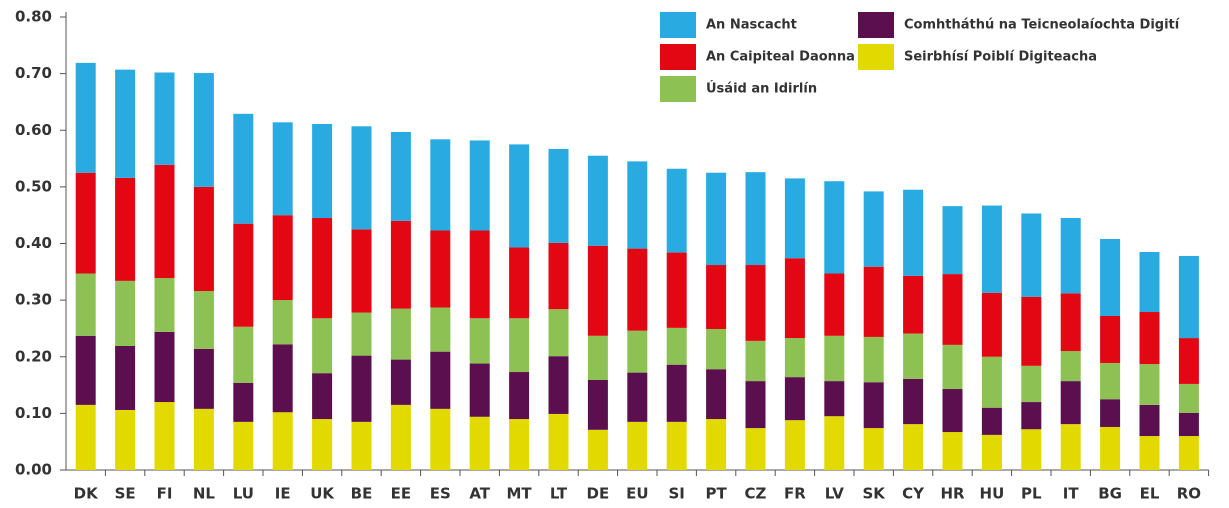 The width and height of the screenshot is (1229, 508). I want to click on x-tick-label: BG, so click(1110, 494).